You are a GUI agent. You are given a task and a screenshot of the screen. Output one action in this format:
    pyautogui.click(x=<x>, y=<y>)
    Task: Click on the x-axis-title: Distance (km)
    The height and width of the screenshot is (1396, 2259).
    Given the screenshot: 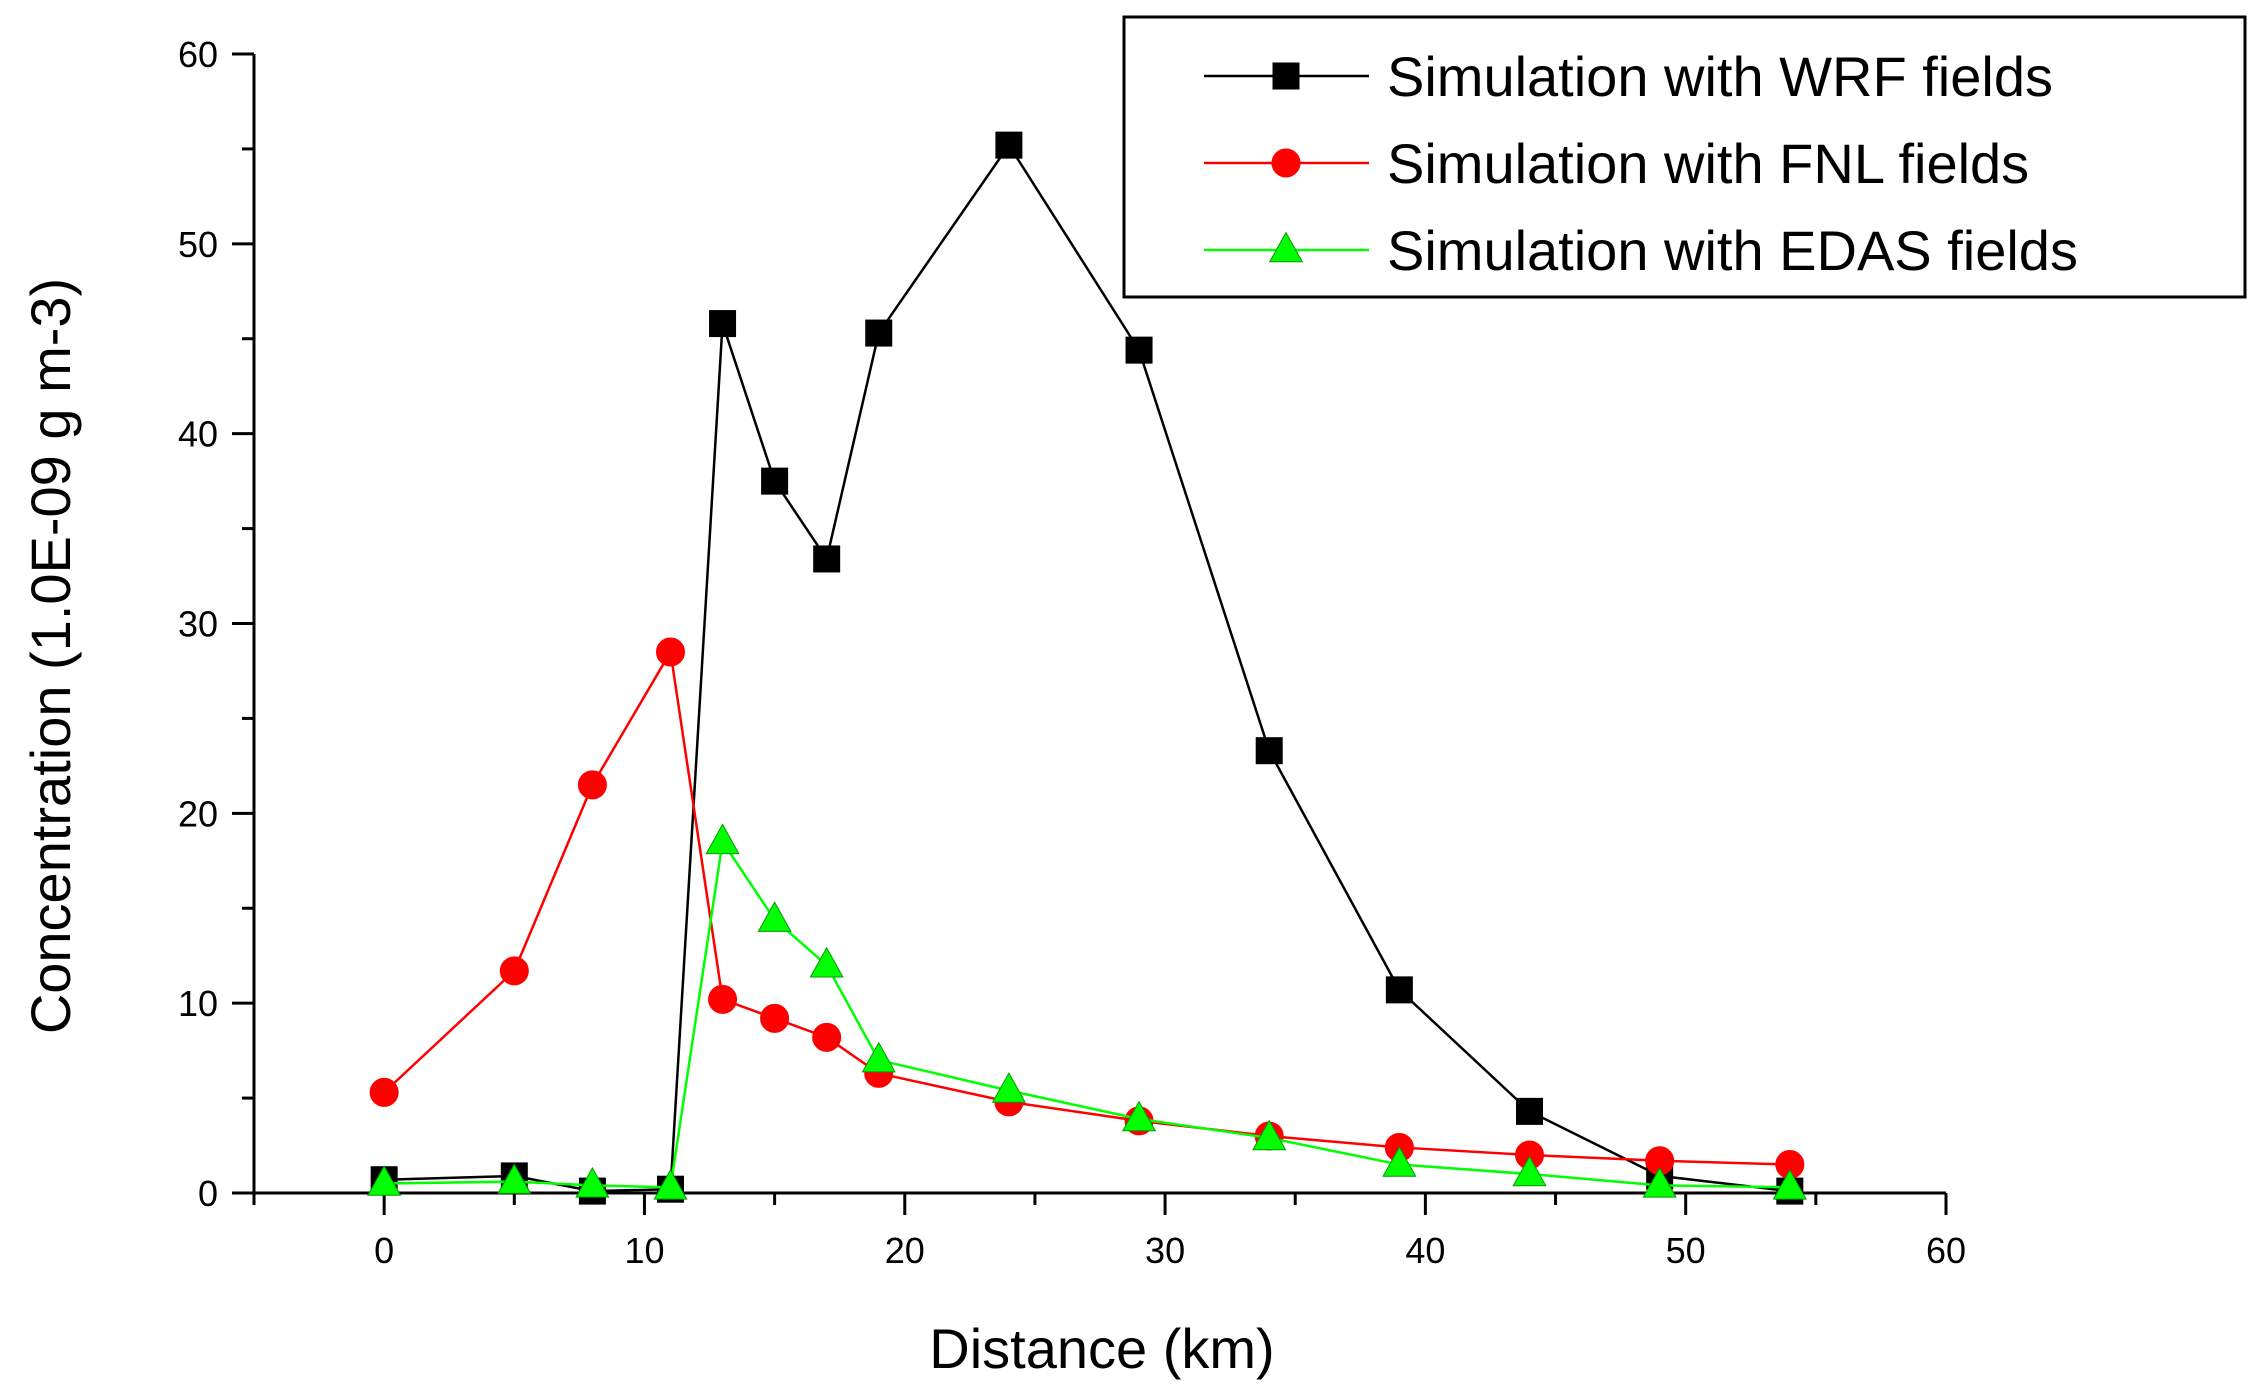 What is the action you would take?
    pyautogui.click(x=1101, y=1348)
    